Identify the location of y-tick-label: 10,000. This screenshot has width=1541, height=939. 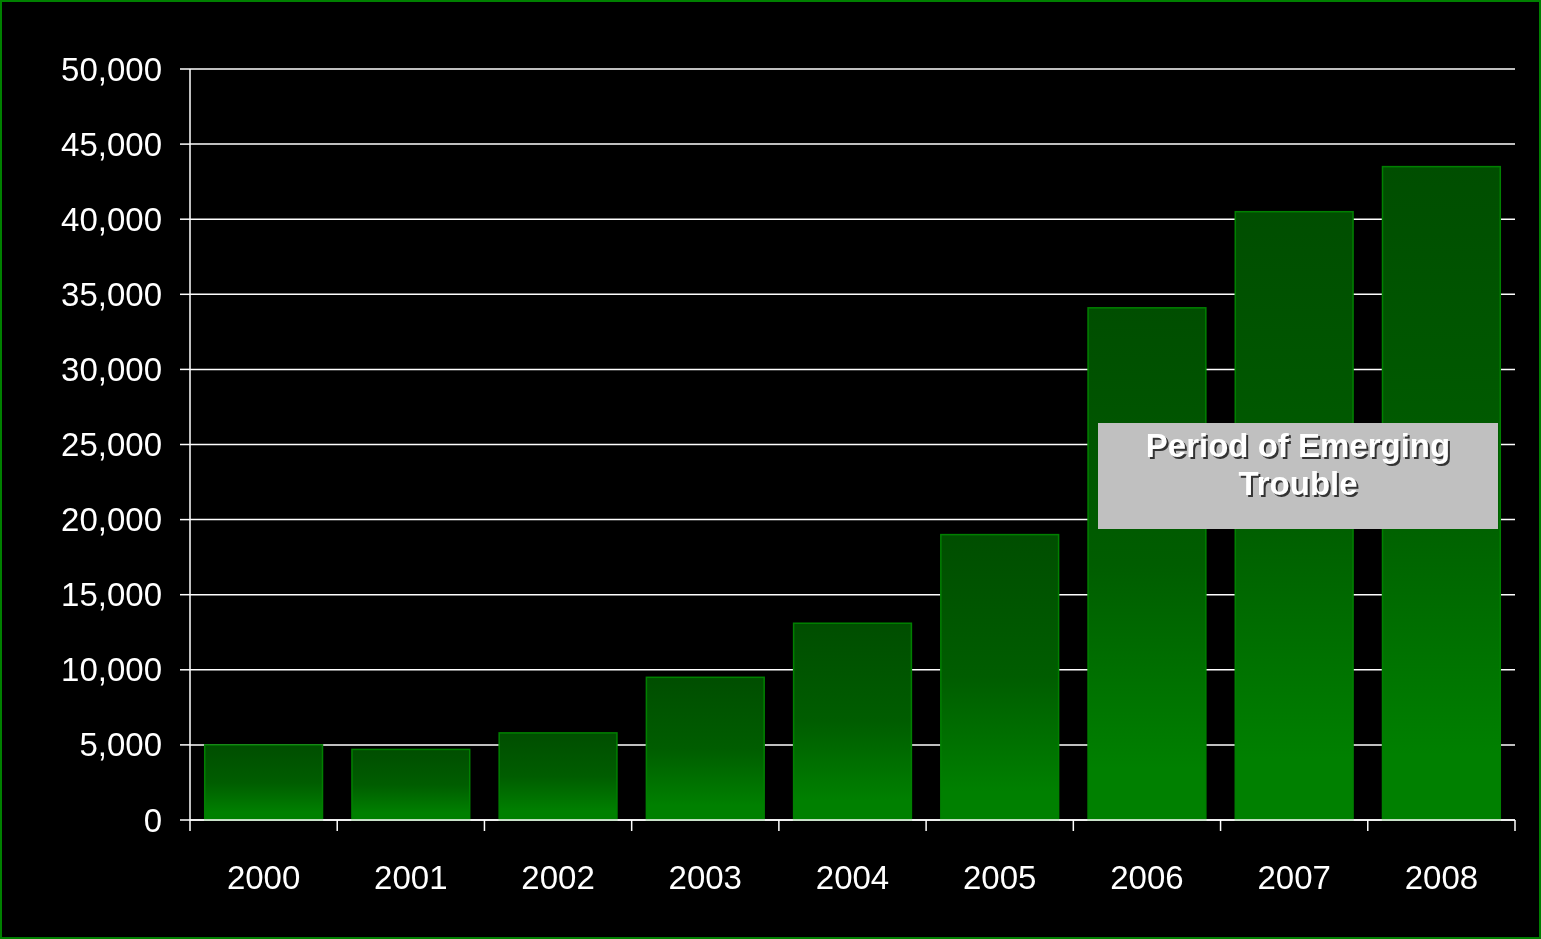
(111, 670).